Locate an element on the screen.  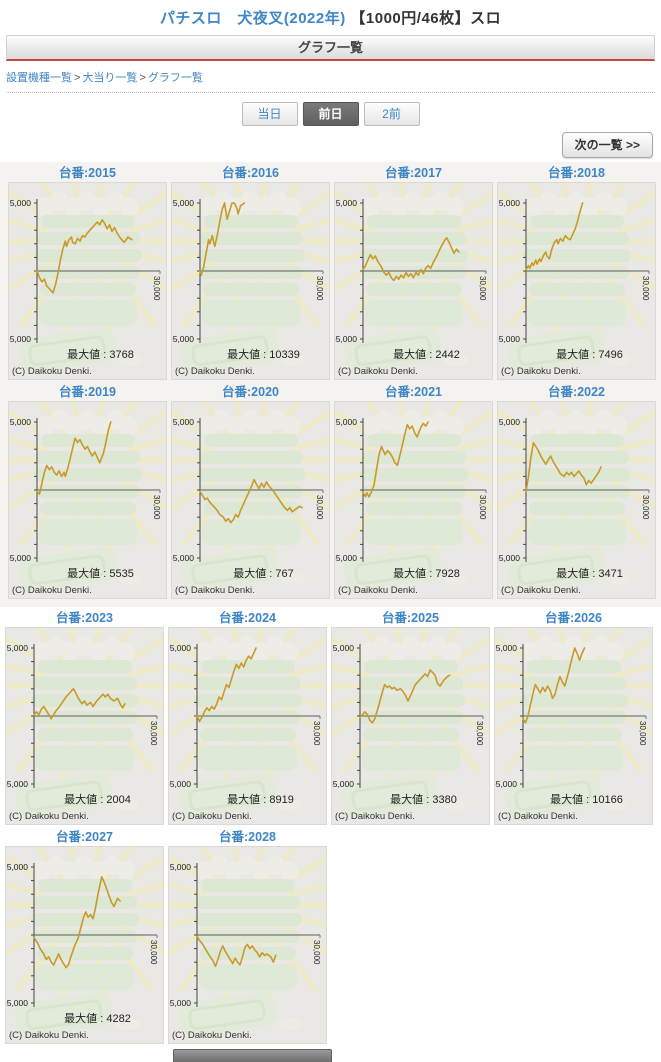
max-value-label: 最大値 : 3380 is located at coordinates (423, 800).